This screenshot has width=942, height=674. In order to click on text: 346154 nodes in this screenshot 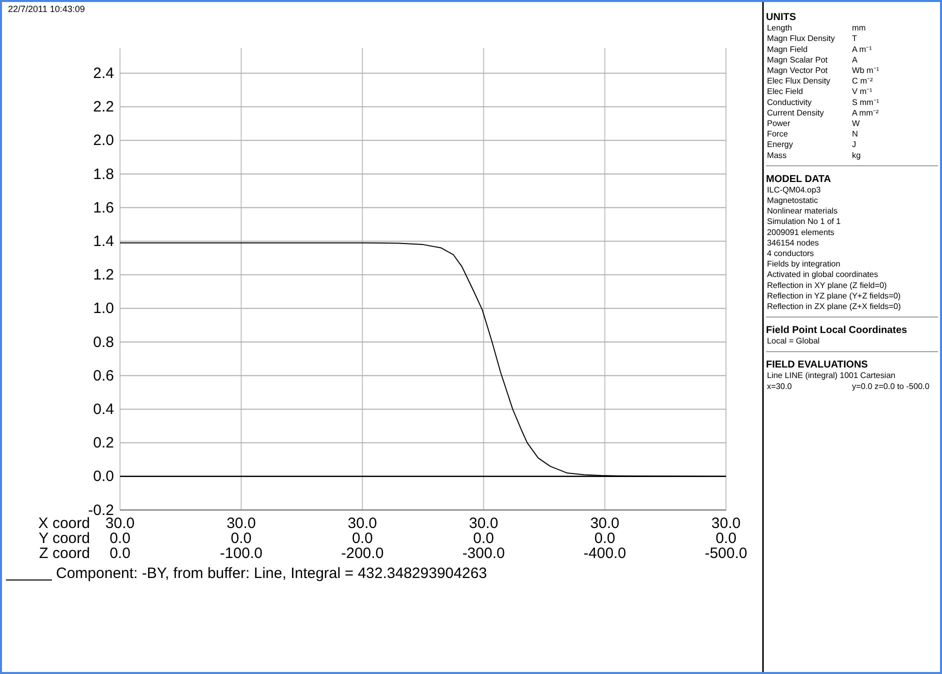, I will do `click(793, 243)`.